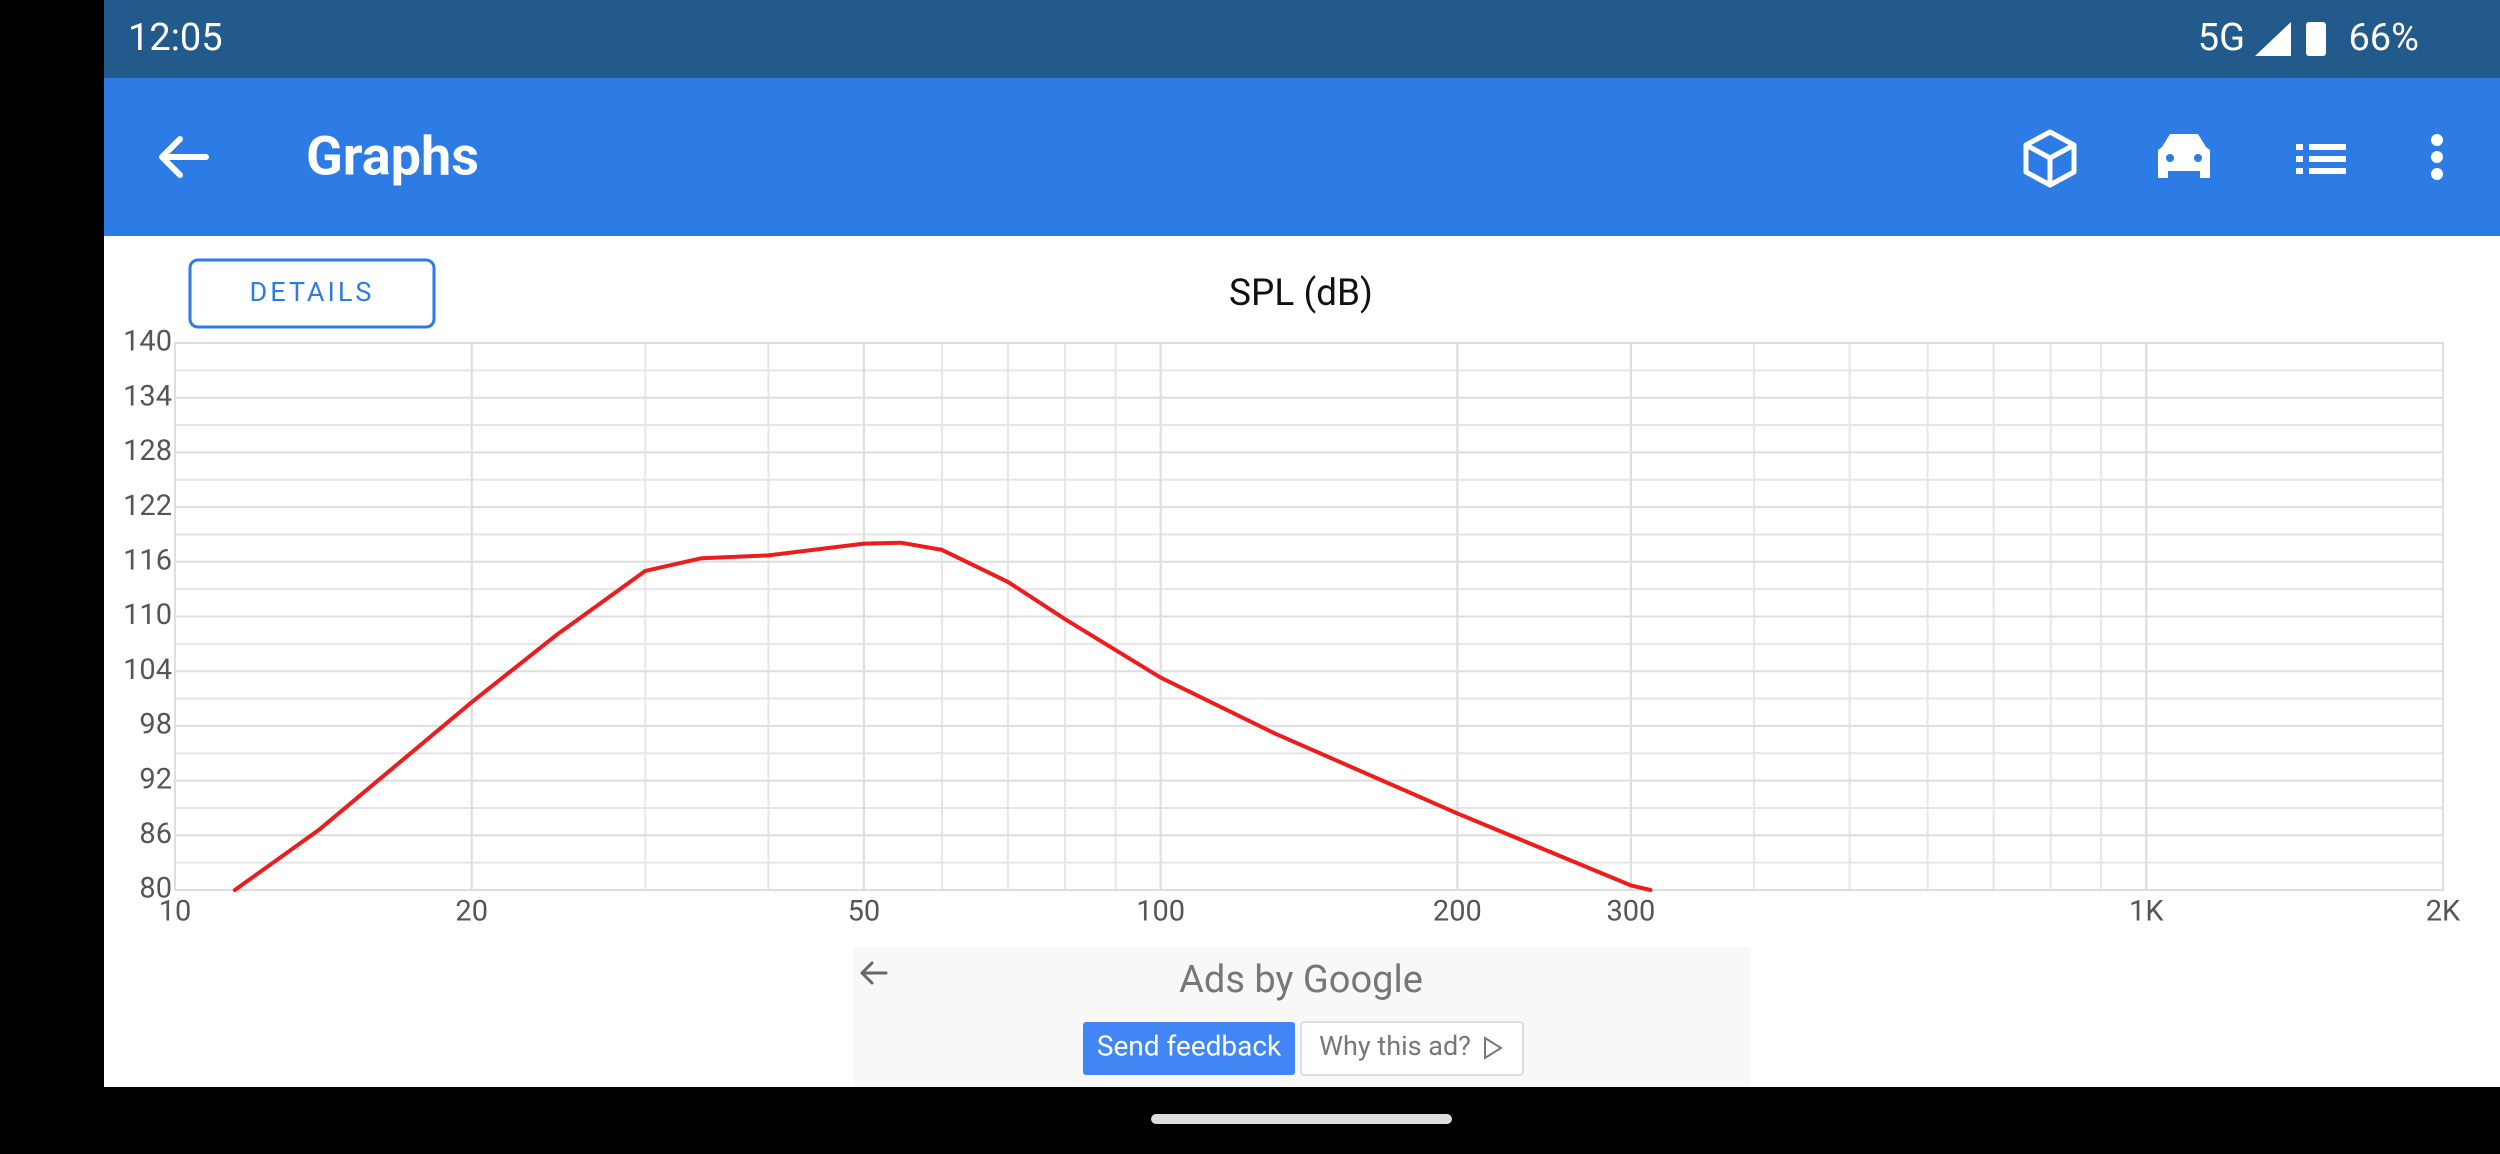  Describe the element at coordinates (1302, 157) in the screenshot. I see `app-bar` at that location.